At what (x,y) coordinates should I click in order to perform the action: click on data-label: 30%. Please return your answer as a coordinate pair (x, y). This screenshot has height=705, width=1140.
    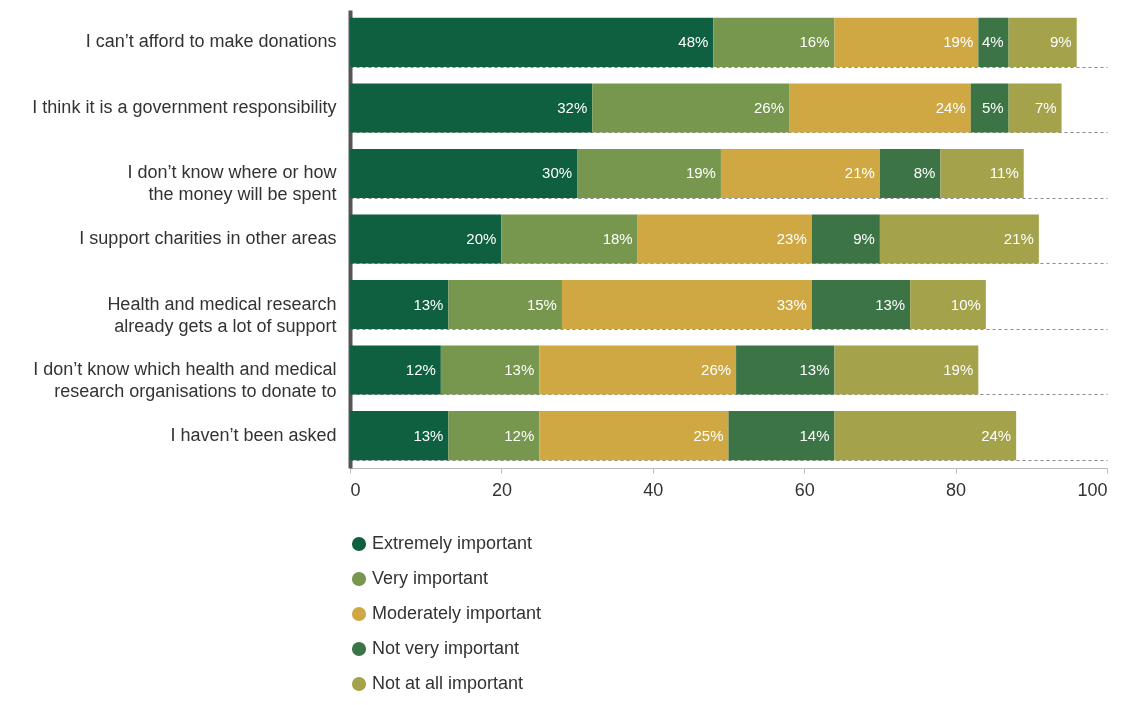
    Looking at the image, I should click on (557, 173).